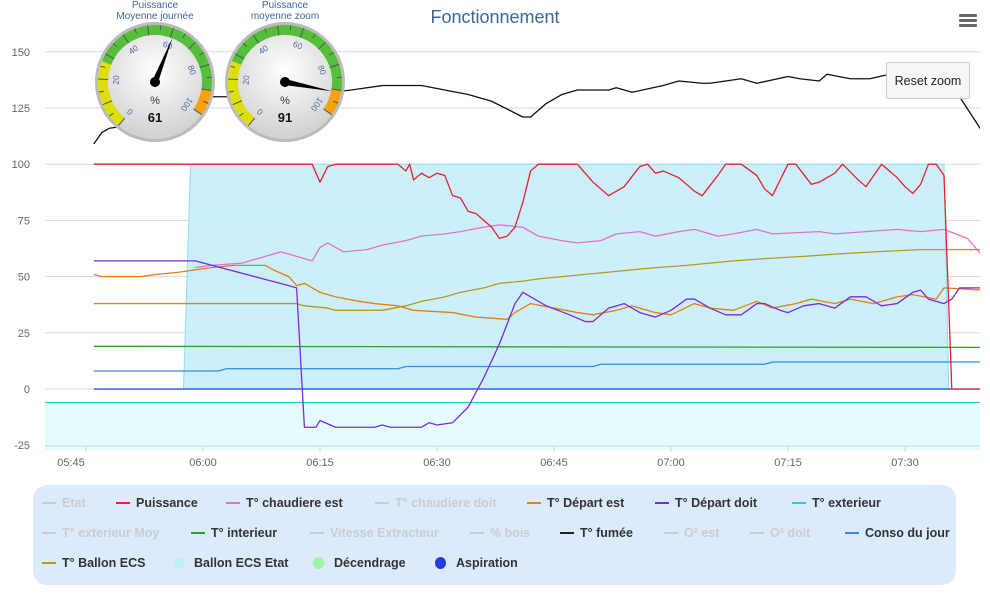 The height and width of the screenshot is (600, 990). I want to click on reset-zoom-button: Reset zoom, so click(928, 80).